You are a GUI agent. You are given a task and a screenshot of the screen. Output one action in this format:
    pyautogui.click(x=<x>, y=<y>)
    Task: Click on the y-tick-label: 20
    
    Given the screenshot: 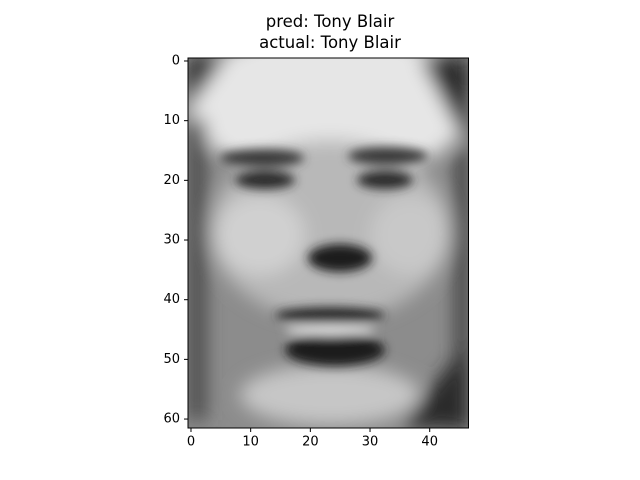 What is the action you would take?
    pyautogui.click(x=171, y=180)
    